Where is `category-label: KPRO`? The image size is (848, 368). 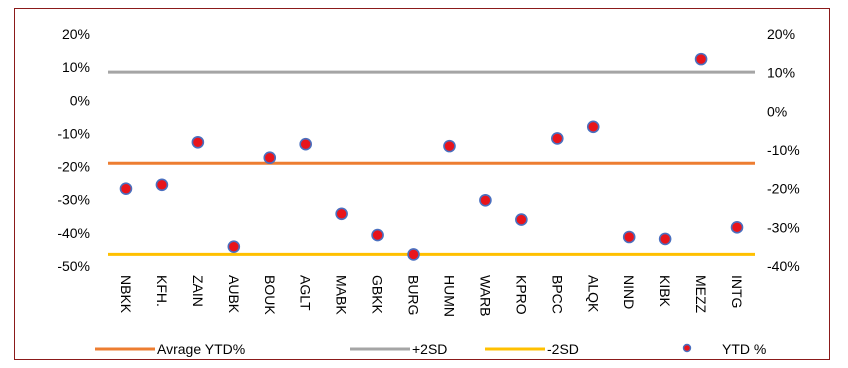 category-label: KPRO is located at coordinates (521, 295).